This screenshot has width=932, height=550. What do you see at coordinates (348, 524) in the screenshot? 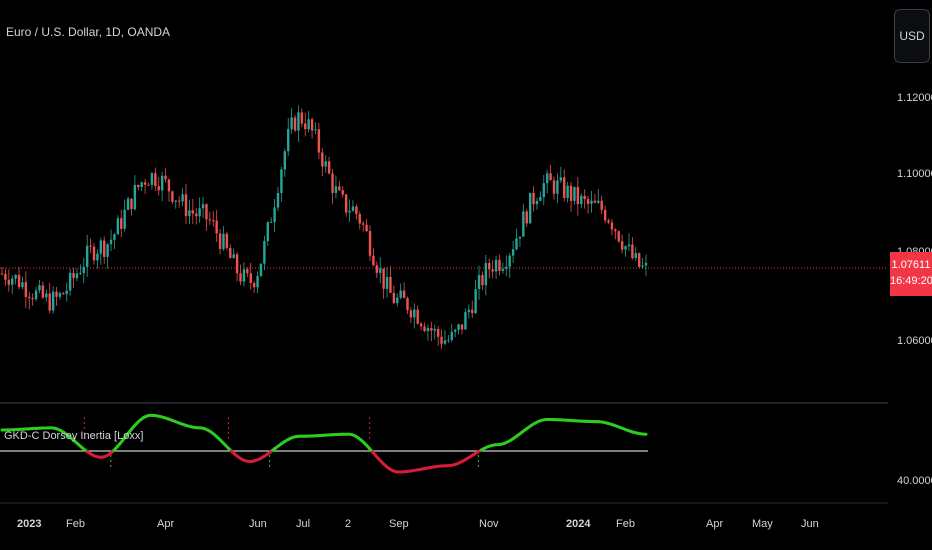
I see `time-label: 2` at bounding box center [348, 524].